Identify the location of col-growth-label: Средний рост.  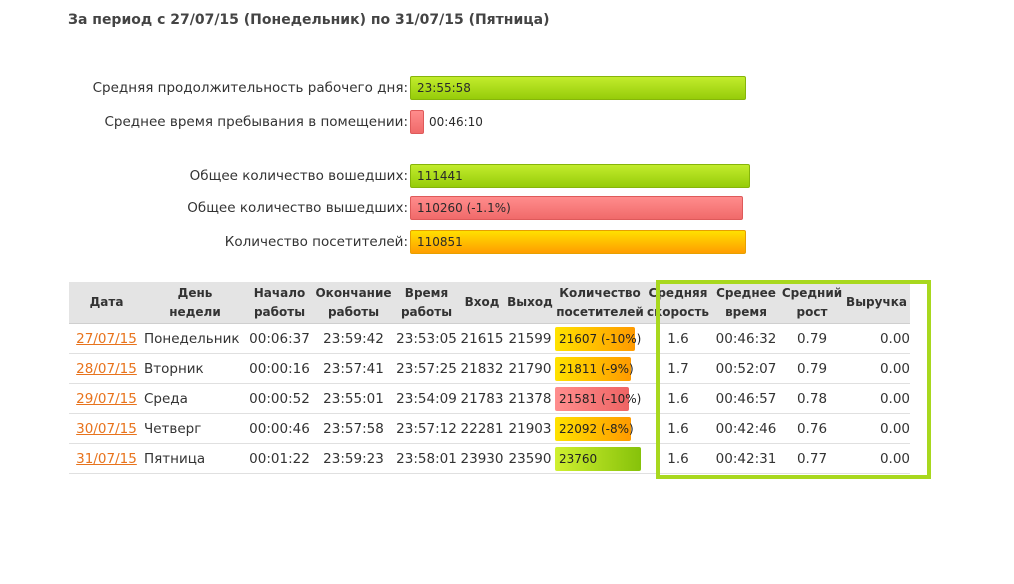
(812, 302).